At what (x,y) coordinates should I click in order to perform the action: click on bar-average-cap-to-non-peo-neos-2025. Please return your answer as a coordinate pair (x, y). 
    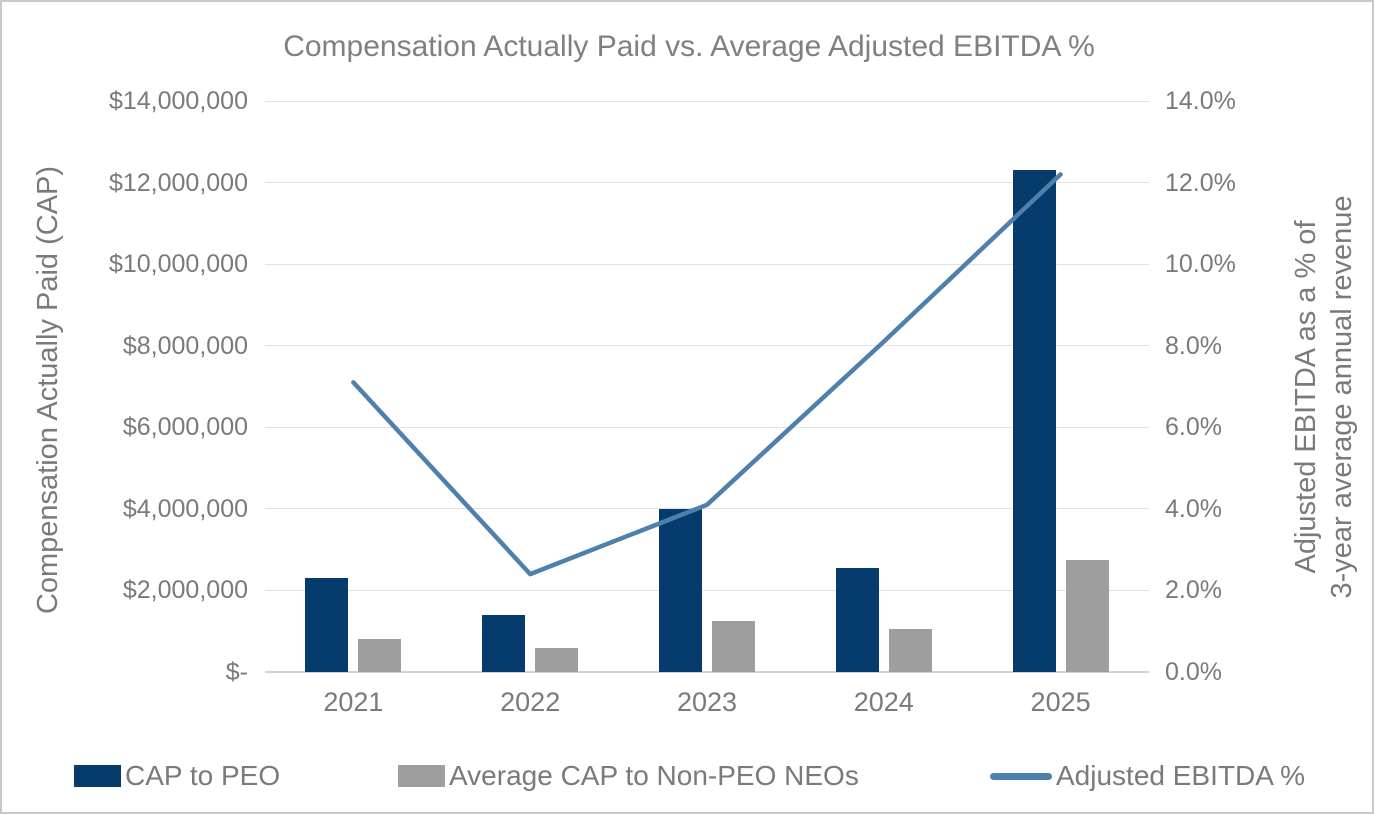
    Looking at the image, I should click on (1087, 615).